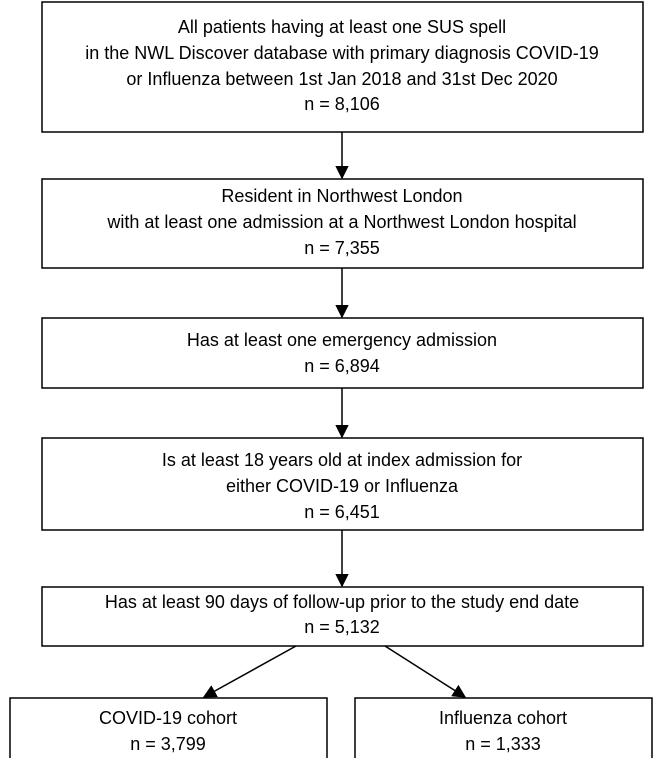 This screenshot has width=654, height=758. What do you see at coordinates (342, 366) in the screenshot?
I see `node-count: n = 6,894` at bounding box center [342, 366].